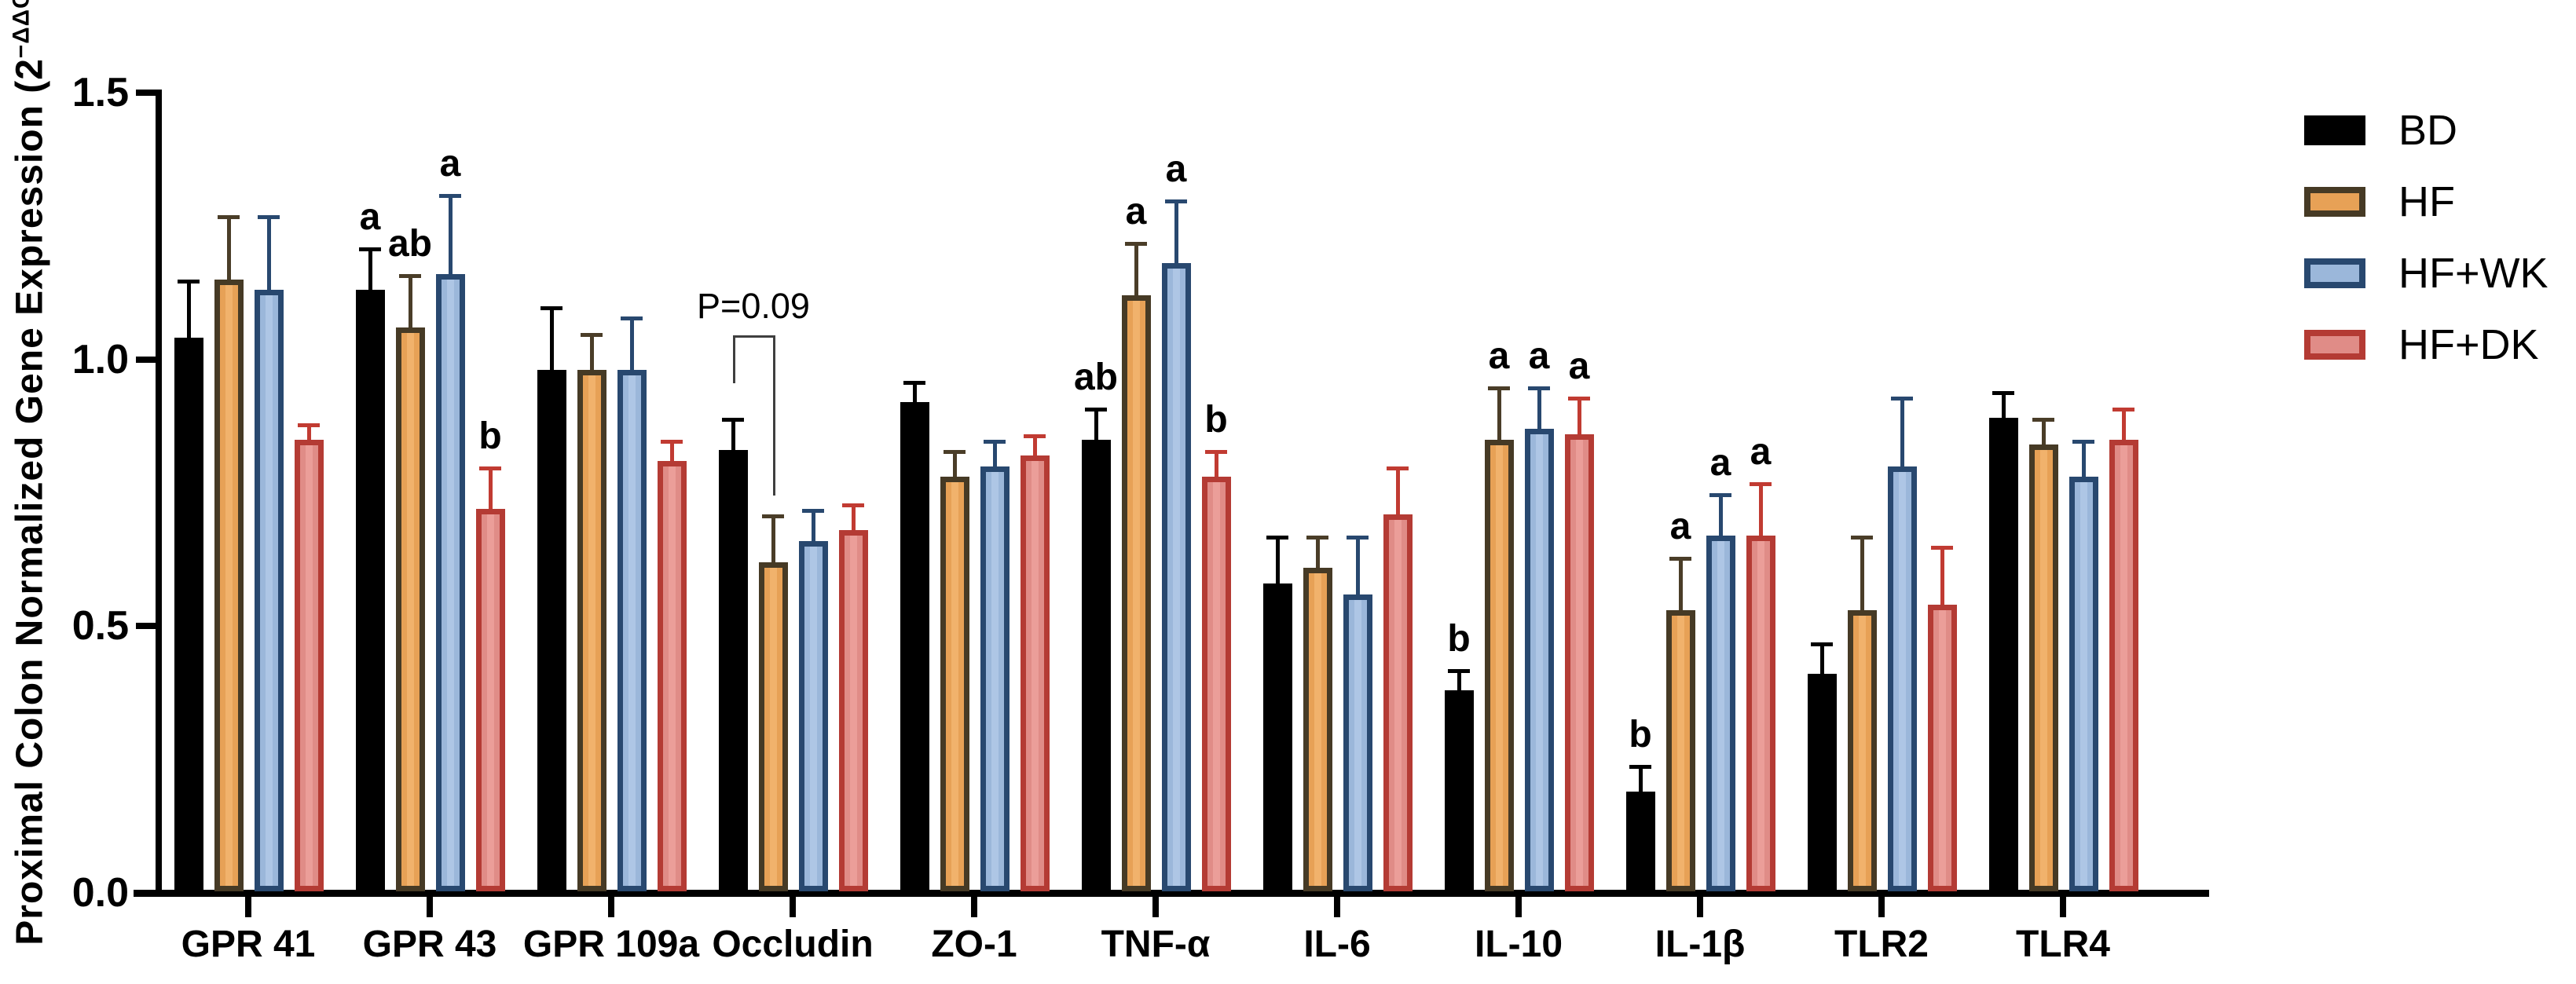  I want to click on legend-swatch-BD, so click(2334, 130).